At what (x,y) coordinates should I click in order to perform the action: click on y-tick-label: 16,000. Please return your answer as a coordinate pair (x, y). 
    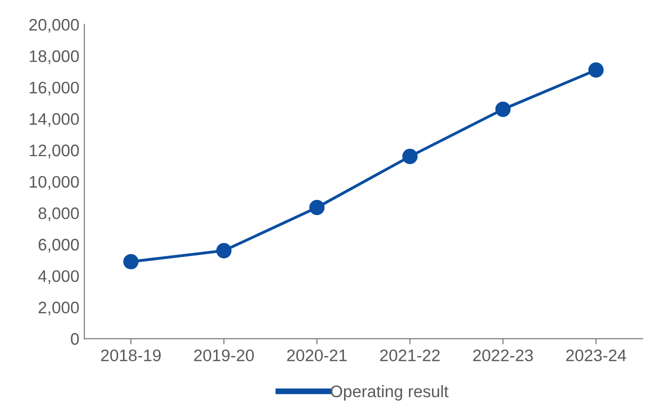
    Looking at the image, I should click on (54, 89).